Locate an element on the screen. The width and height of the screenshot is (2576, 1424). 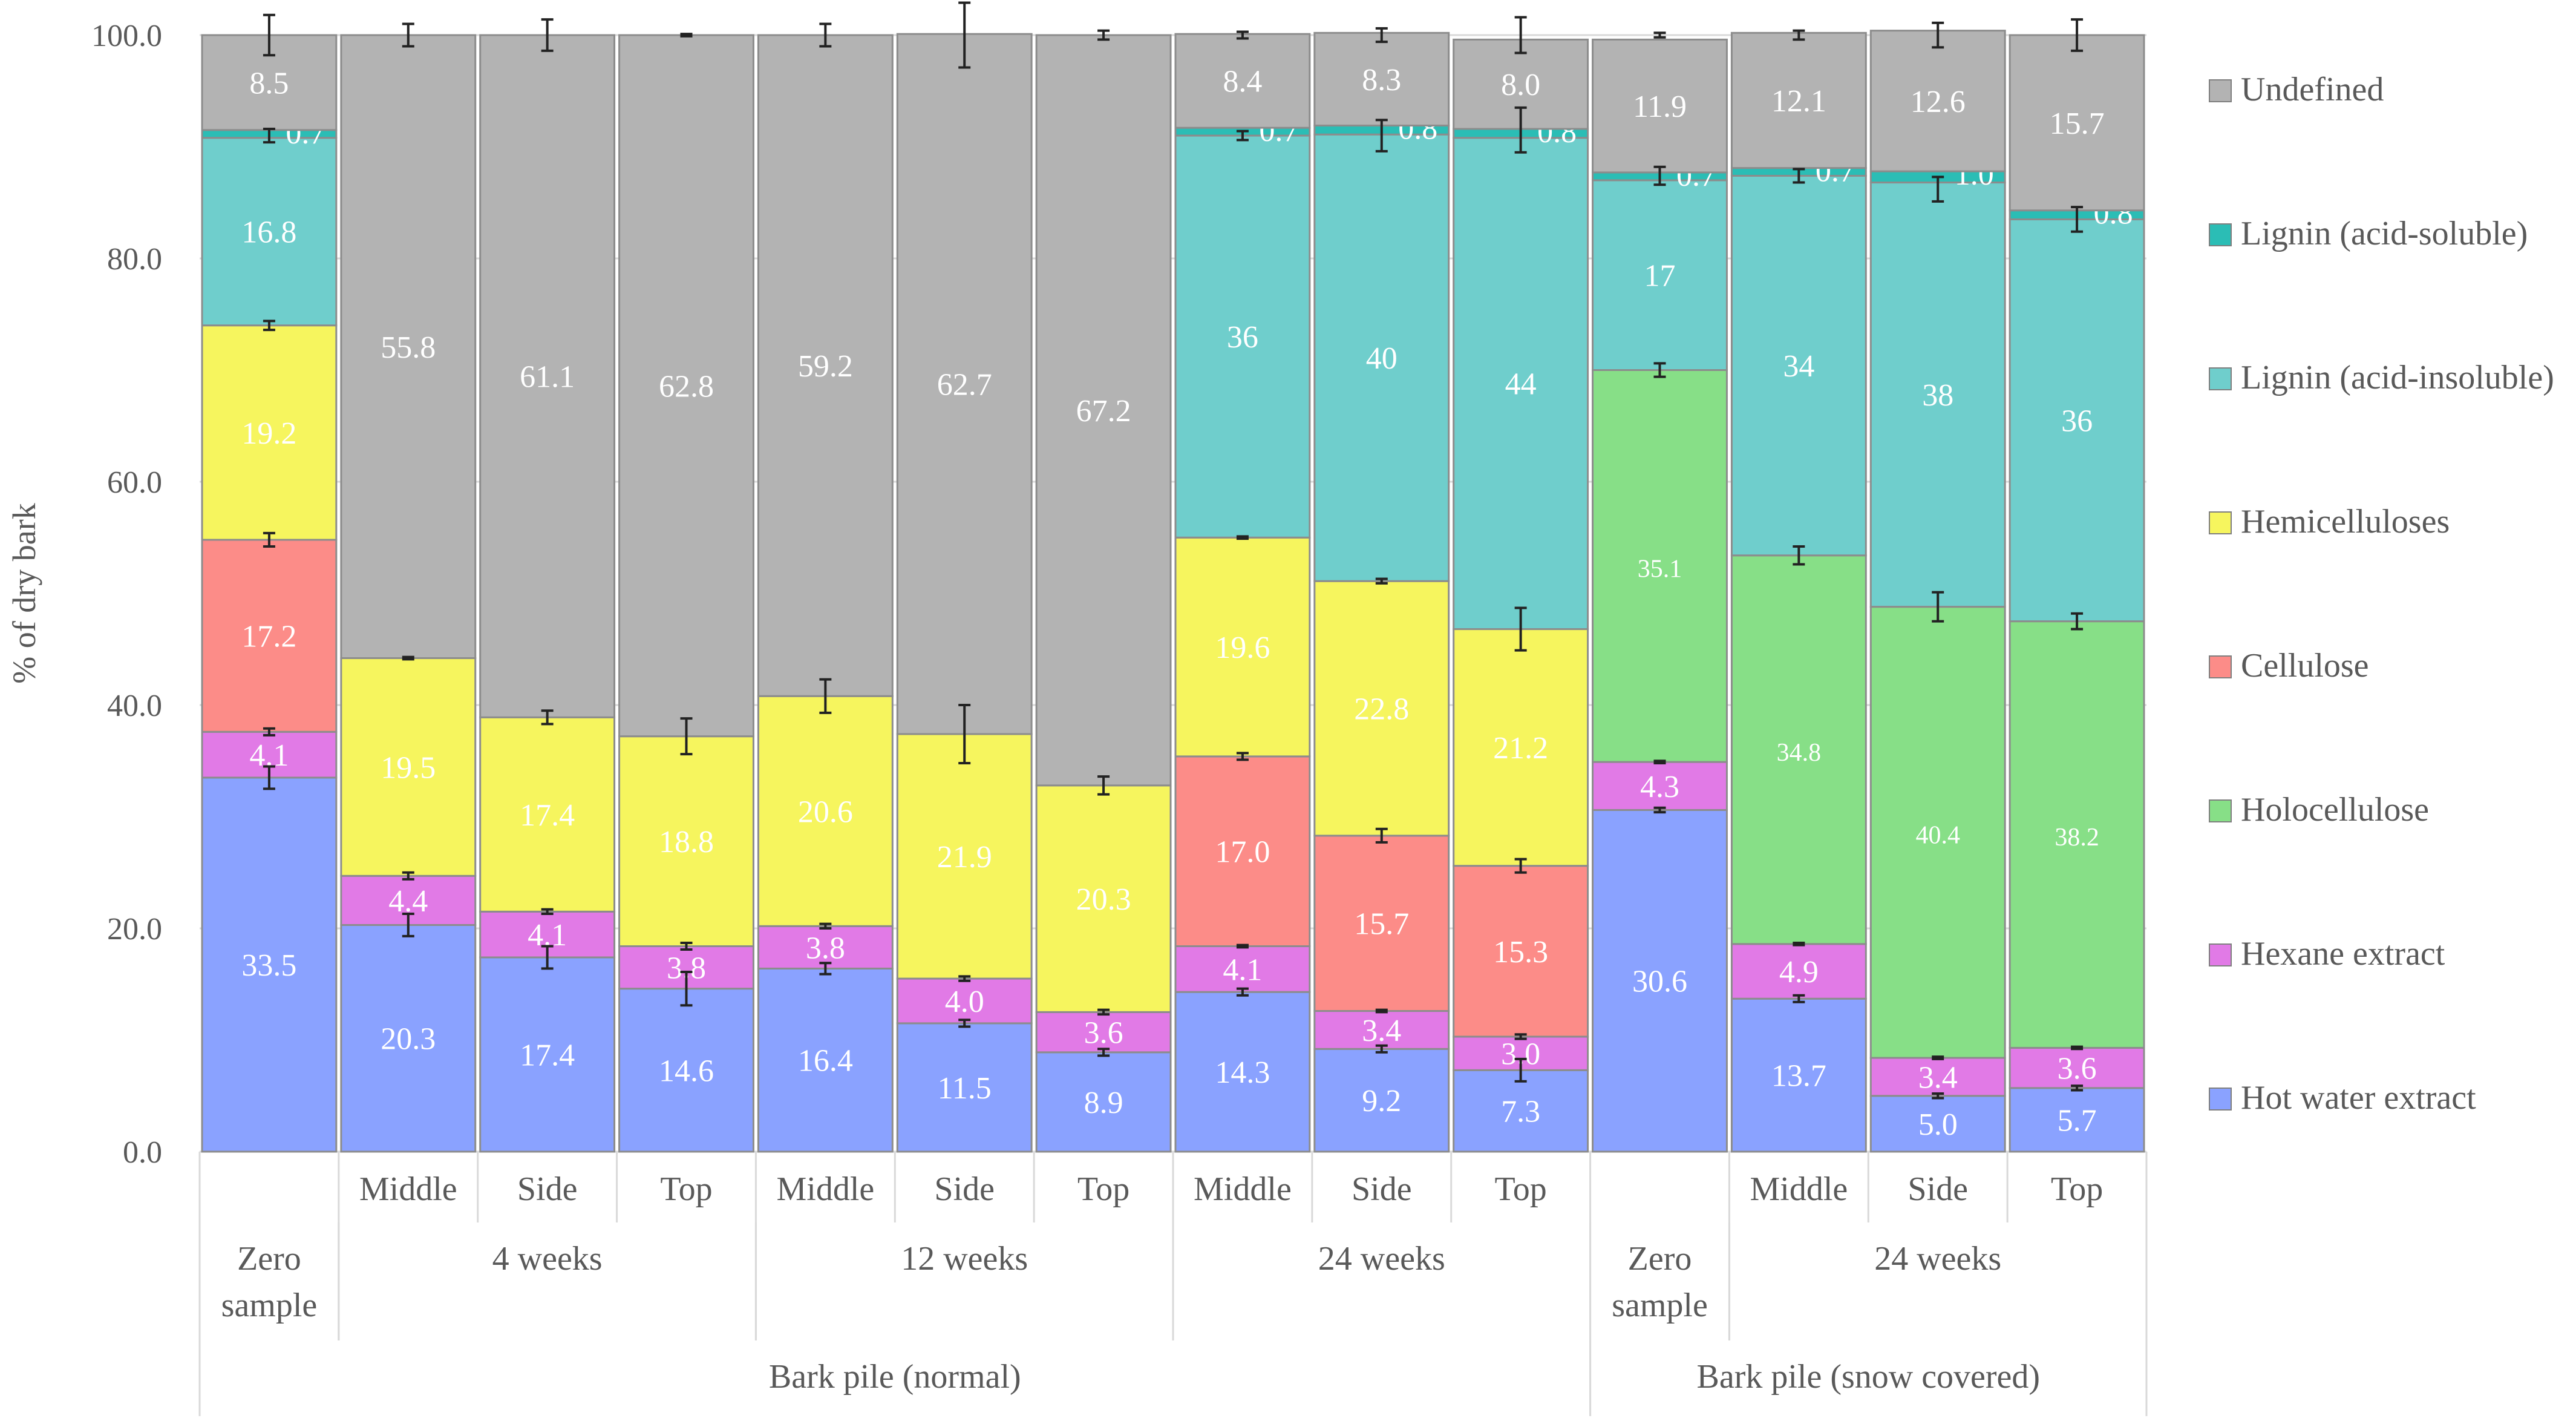
data-label: 3.4 is located at coordinates (1381, 1031).